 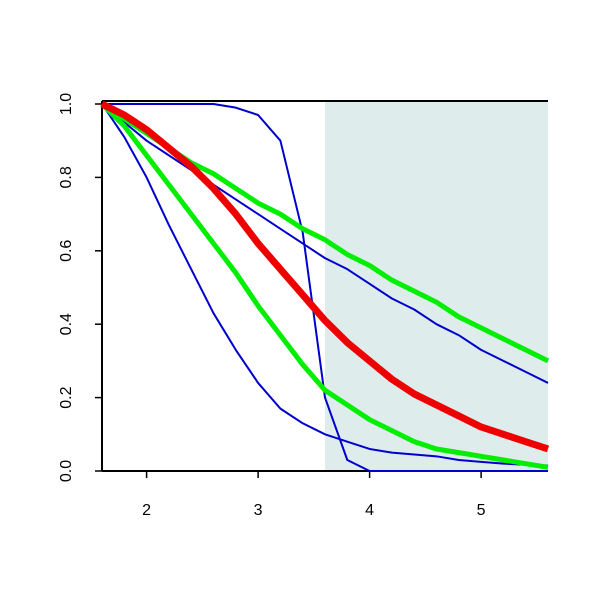 What do you see at coordinates (481, 510) in the screenshot?
I see `x-tick-label: 5` at bounding box center [481, 510].